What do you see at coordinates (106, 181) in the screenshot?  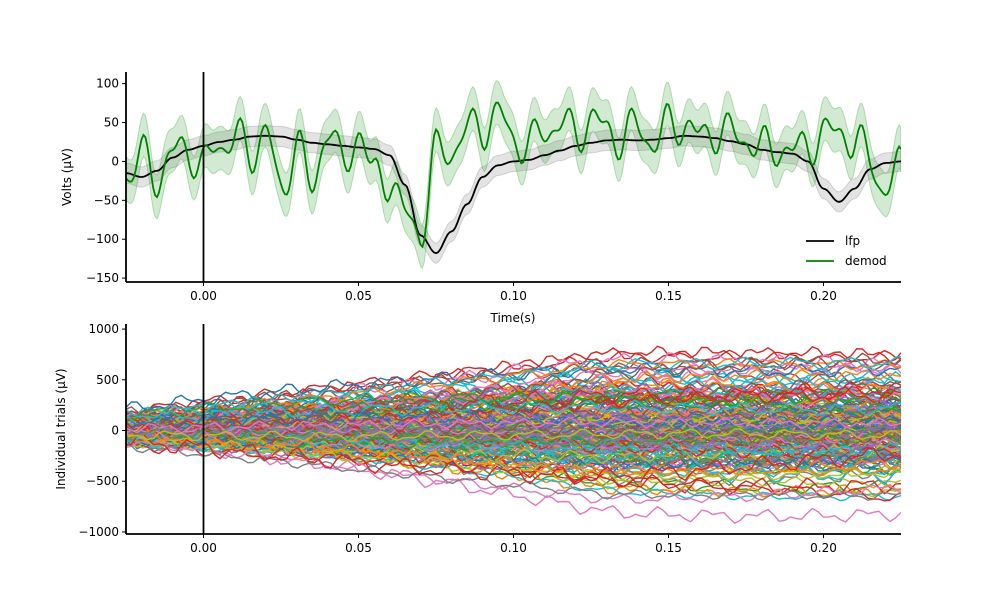 I see `top-y-ticks: 100 50 0 −50 −100 −150` at bounding box center [106, 181].